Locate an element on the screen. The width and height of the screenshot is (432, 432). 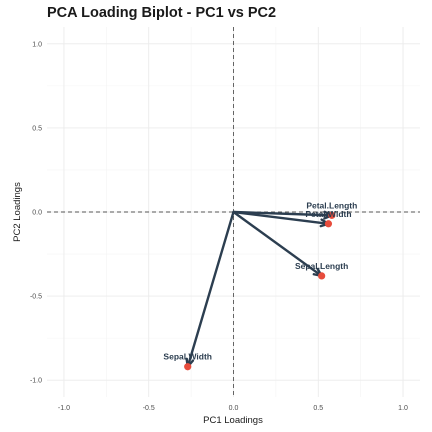
point-label: Petal.Width is located at coordinates (328, 214).